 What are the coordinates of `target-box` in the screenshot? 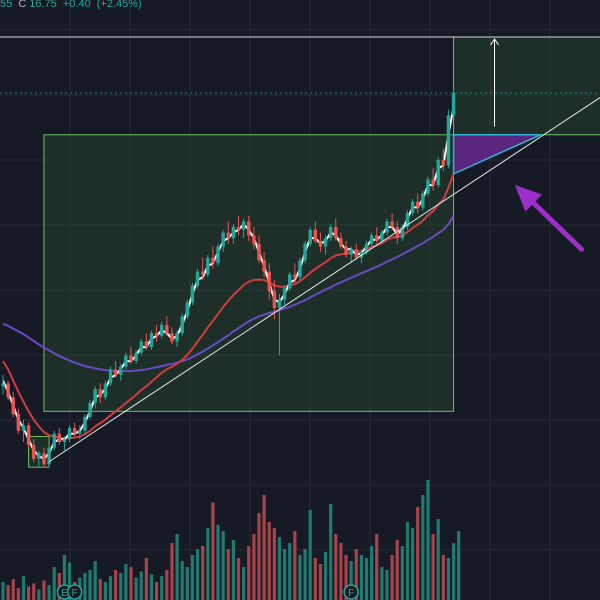 It's located at (526, 86).